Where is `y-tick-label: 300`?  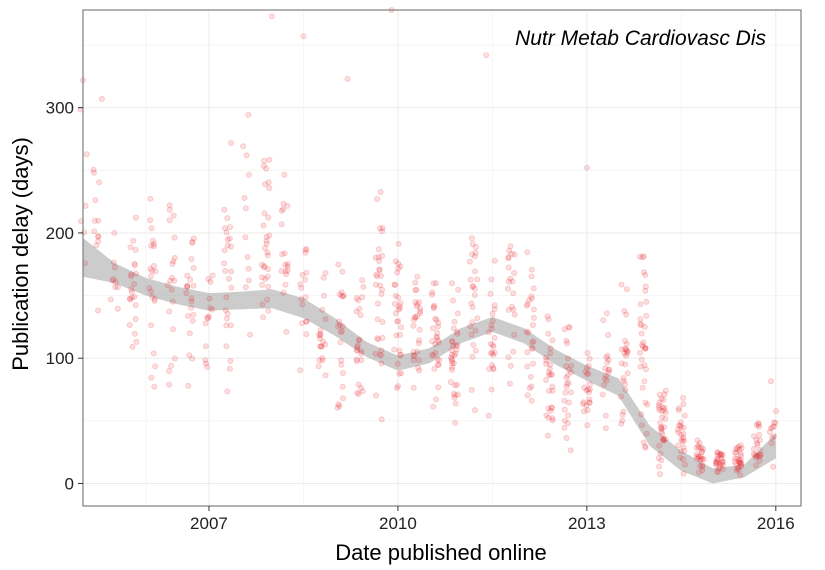 y-tick-label: 300 is located at coordinates (60, 108).